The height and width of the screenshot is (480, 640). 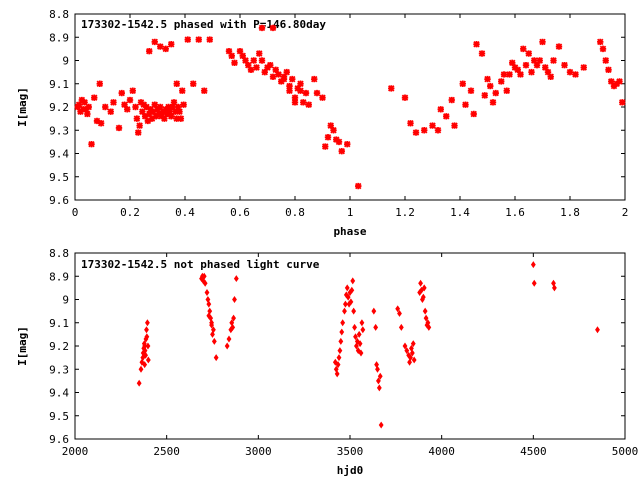 I want to click on y-tick-label: 8.8, so click(x=59, y=14).